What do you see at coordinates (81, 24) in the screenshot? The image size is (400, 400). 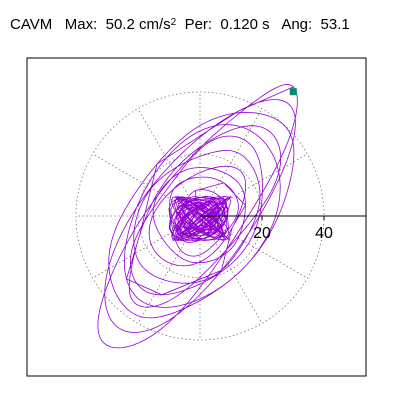 I see `max-label: Max:` at bounding box center [81, 24].